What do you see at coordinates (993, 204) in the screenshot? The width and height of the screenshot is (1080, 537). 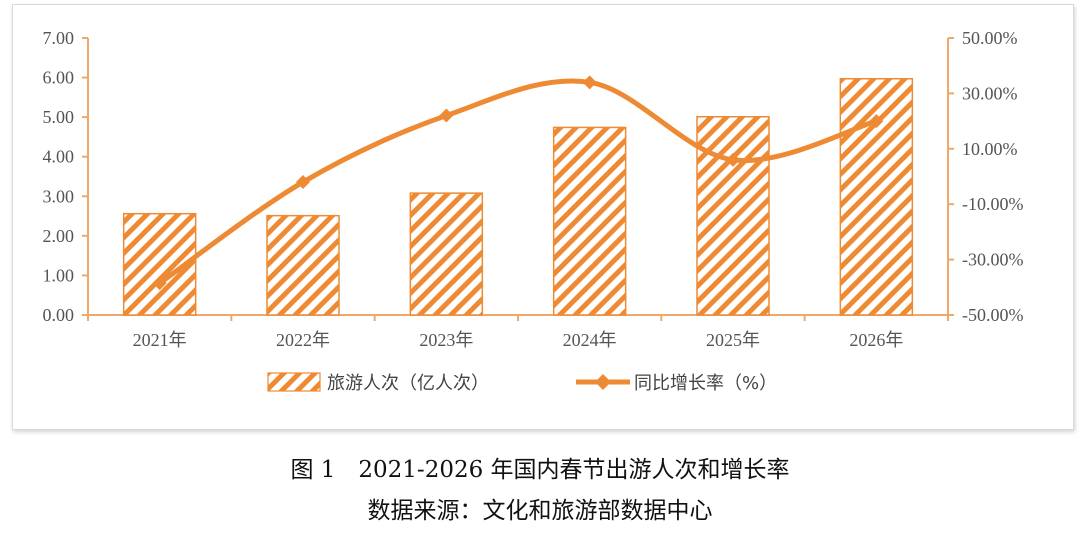 I see `right-tick-label: -10.00%` at bounding box center [993, 204].